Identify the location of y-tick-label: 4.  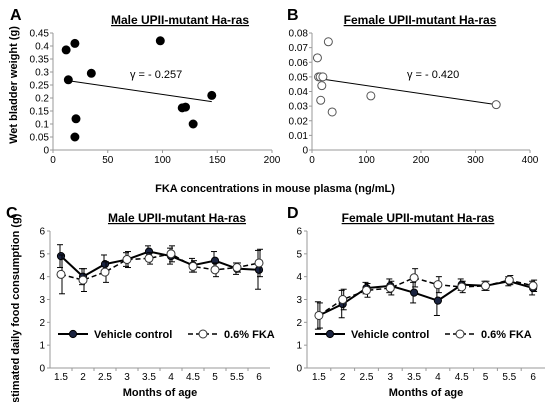
(42, 277).